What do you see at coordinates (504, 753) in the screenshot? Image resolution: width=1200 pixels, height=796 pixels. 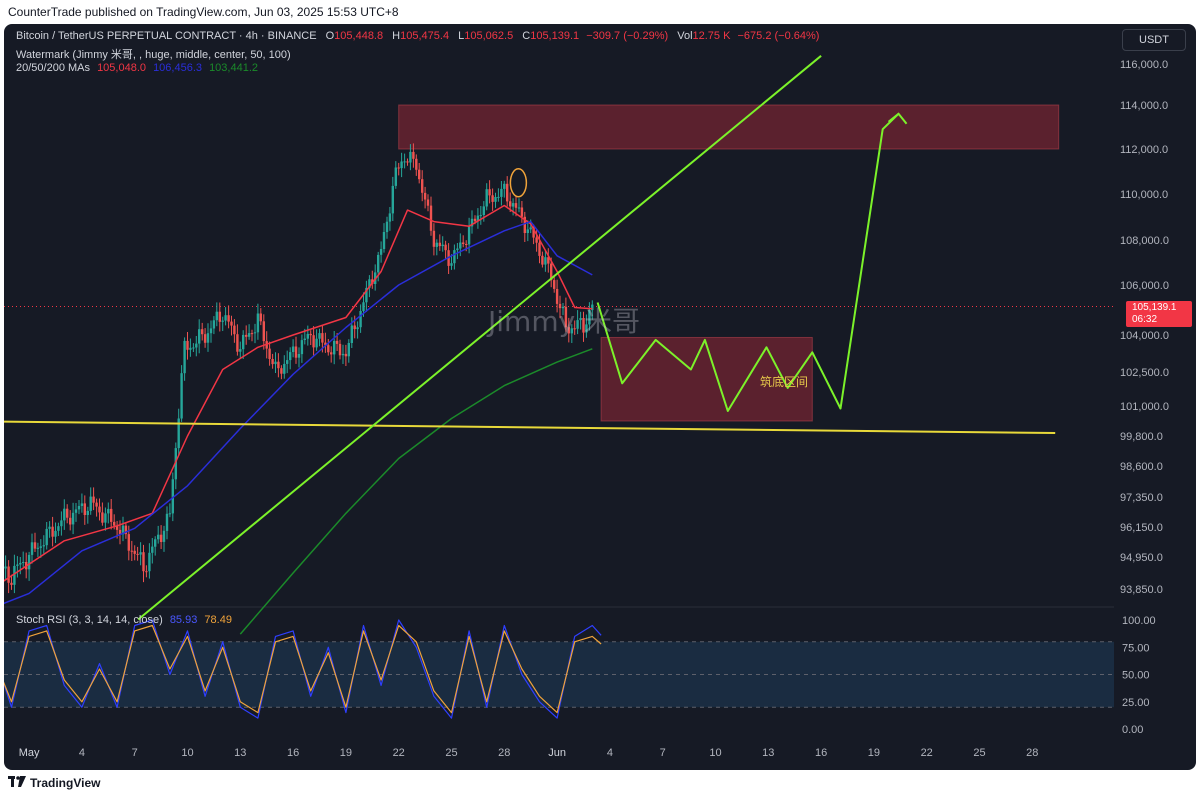 I see `time-axis-label: 28` at bounding box center [504, 753].